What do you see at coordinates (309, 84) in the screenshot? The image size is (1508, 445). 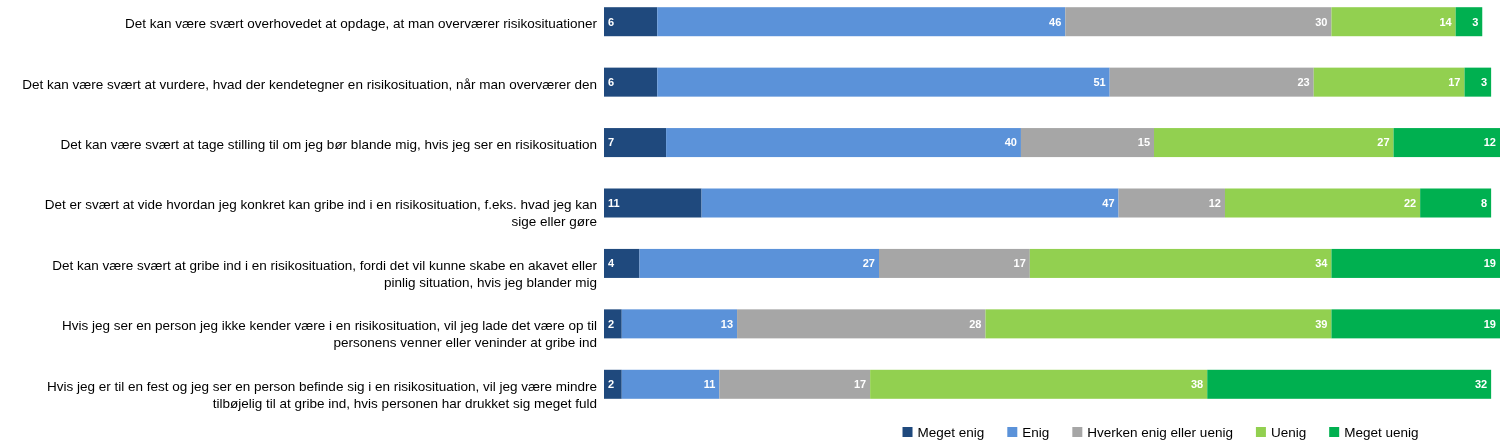 I see `y-tick-label: Det kan være svært at vurdere, hvad der kendetegner en risikosituation, når man overværer den` at bounding box center [309, 84].